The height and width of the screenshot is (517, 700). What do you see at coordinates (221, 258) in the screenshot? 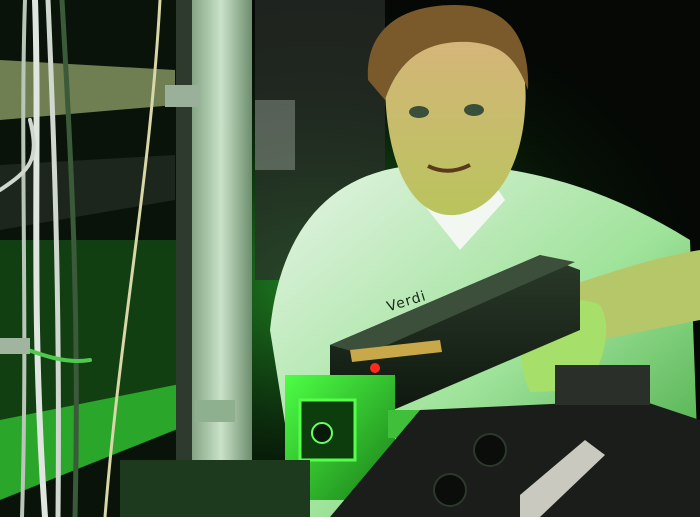
I see `rack-frame` at bounding box center [221, 258].